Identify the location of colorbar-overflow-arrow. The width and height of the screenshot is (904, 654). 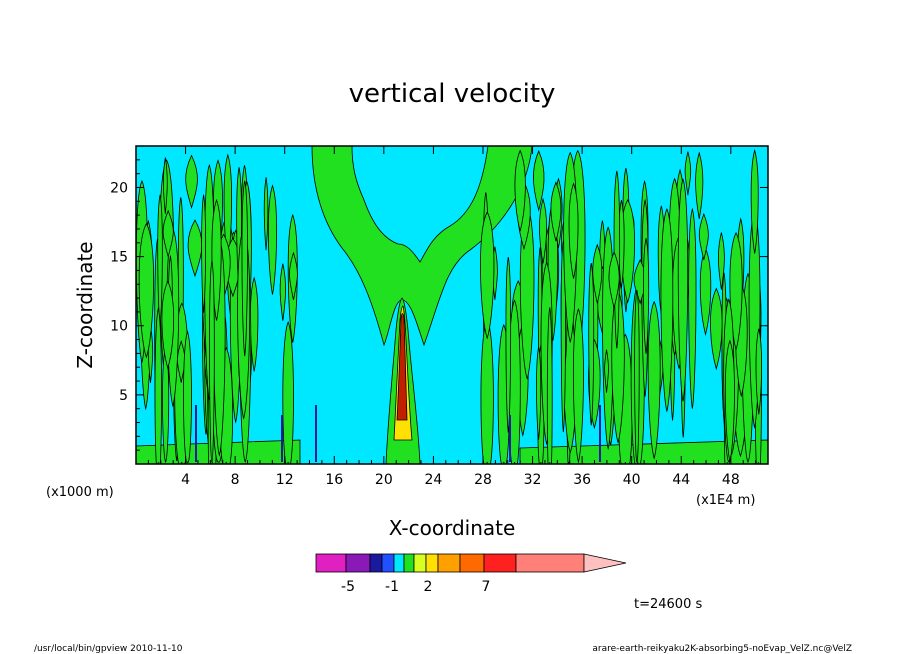
(605, 563).